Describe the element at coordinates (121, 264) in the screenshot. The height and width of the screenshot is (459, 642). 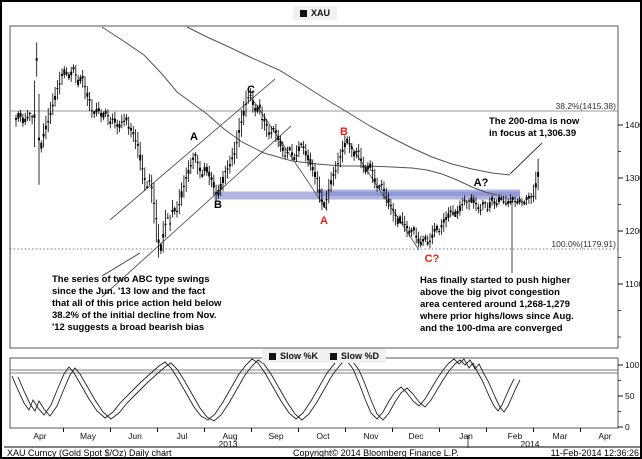
I see `annotation-pointer` at that location.